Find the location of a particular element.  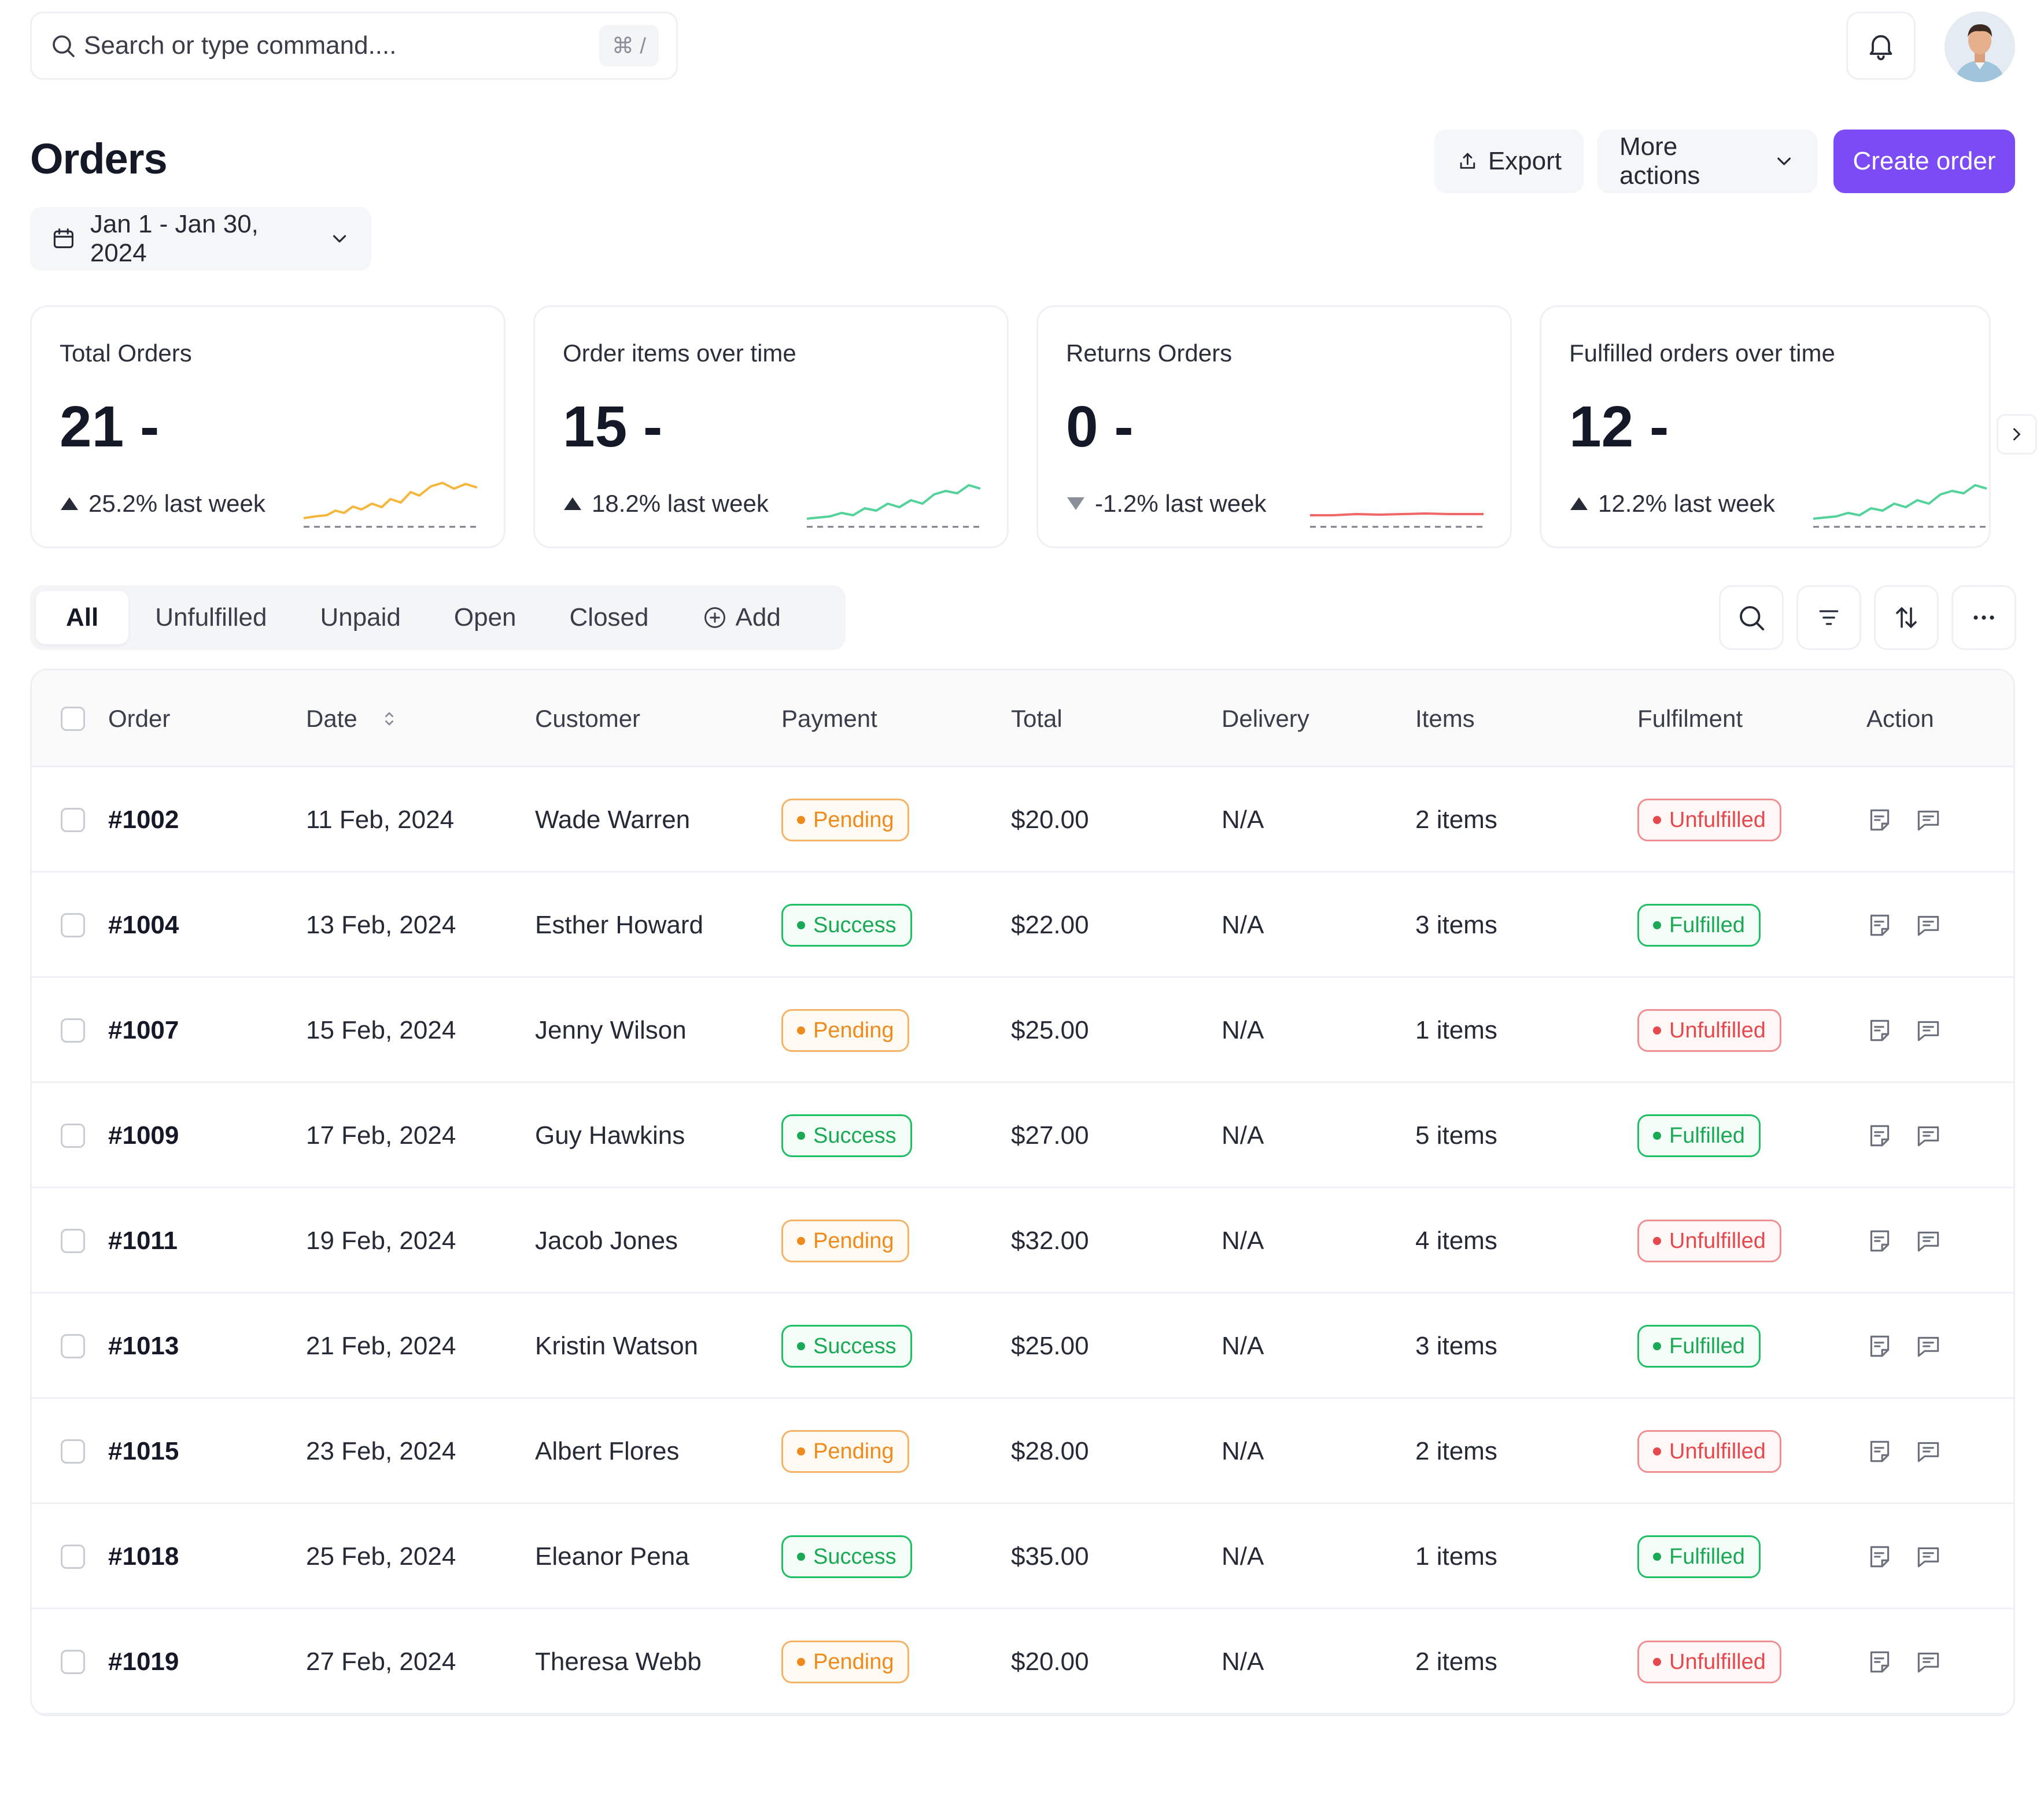

tab-all: All is located at coordinates (82, 618).